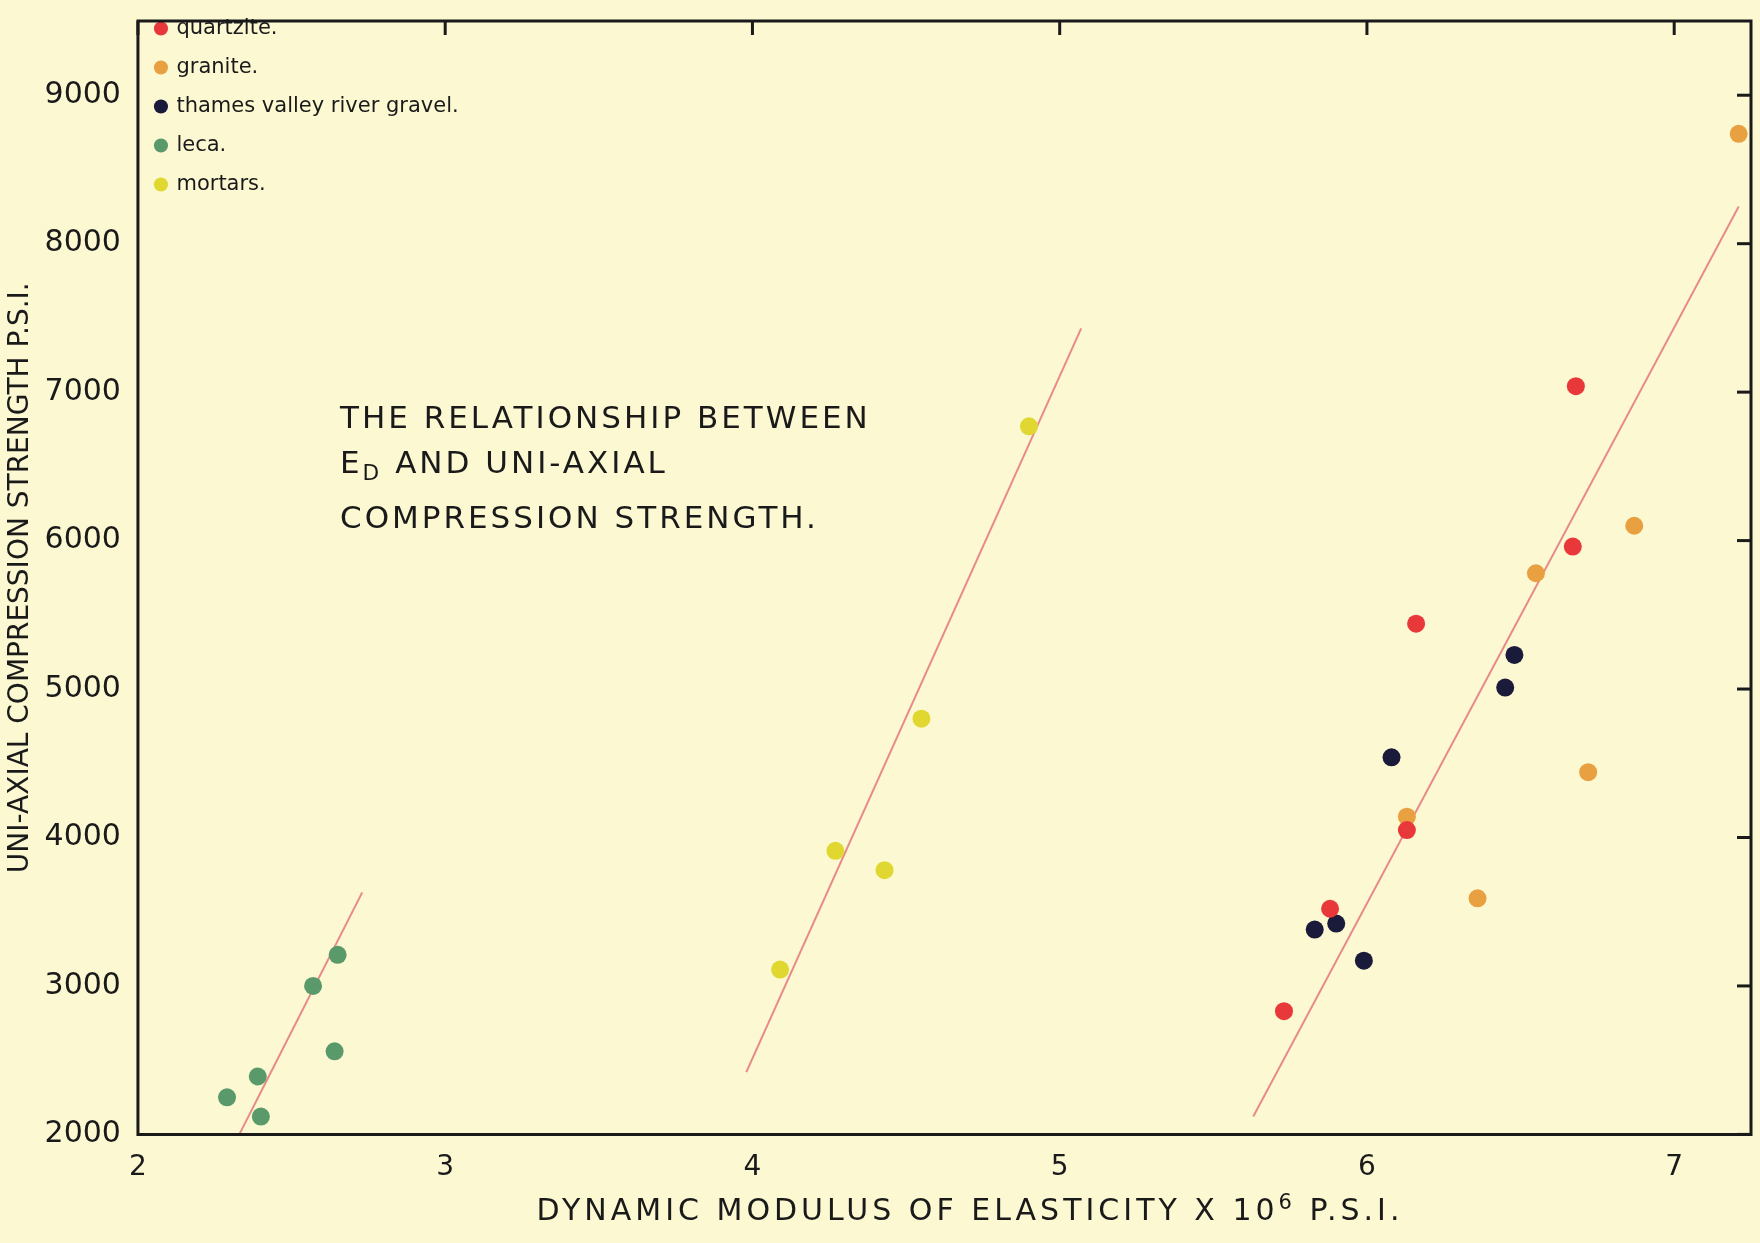 The image size is (1760, 1243). What do you see at coordinates (82, 983) in the screenshot?
I see `y-tick-label: 3000` at bounding box center [82, 983].